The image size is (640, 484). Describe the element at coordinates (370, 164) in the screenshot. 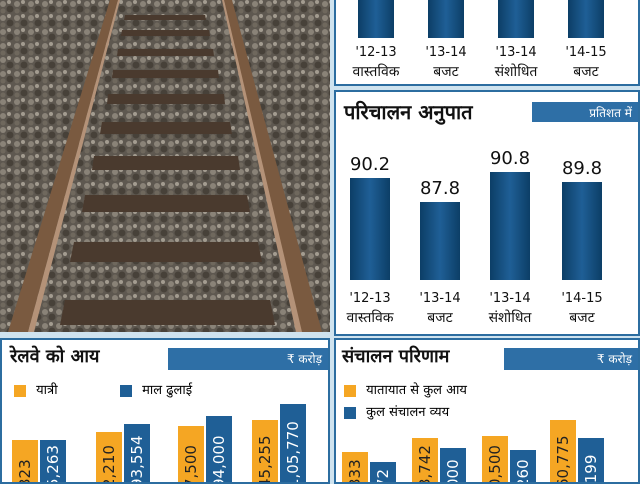

I see `operating-ratio-value-label: 90.2` at that location.